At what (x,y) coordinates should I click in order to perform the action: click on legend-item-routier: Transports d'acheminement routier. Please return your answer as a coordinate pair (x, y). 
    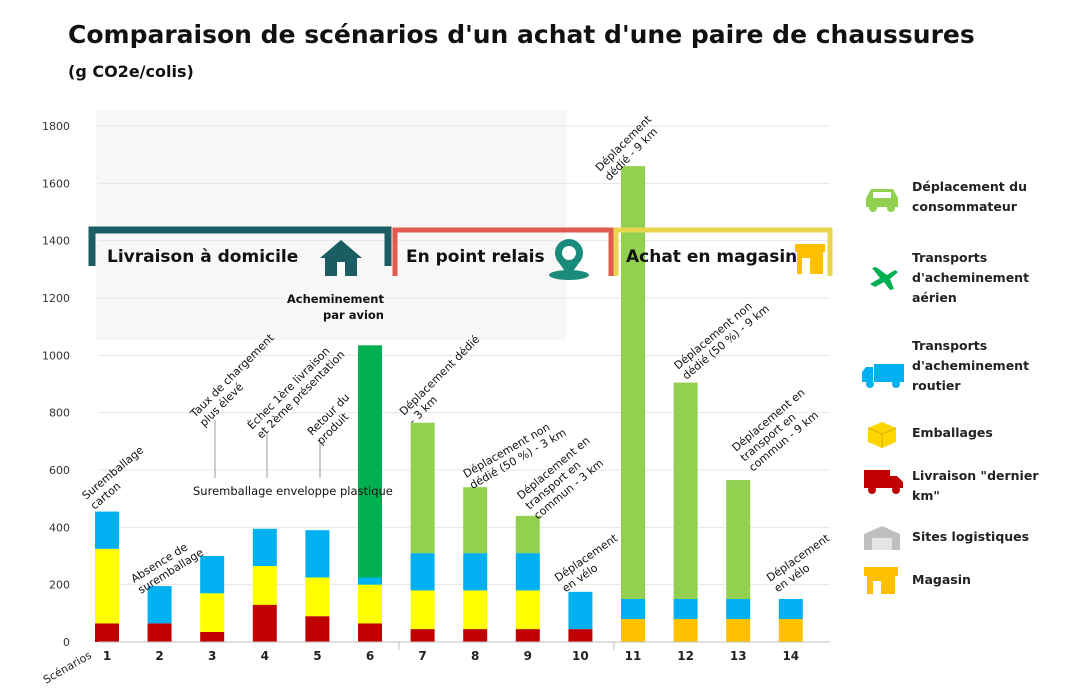
    Looking at the image, I should click on (945, 365).